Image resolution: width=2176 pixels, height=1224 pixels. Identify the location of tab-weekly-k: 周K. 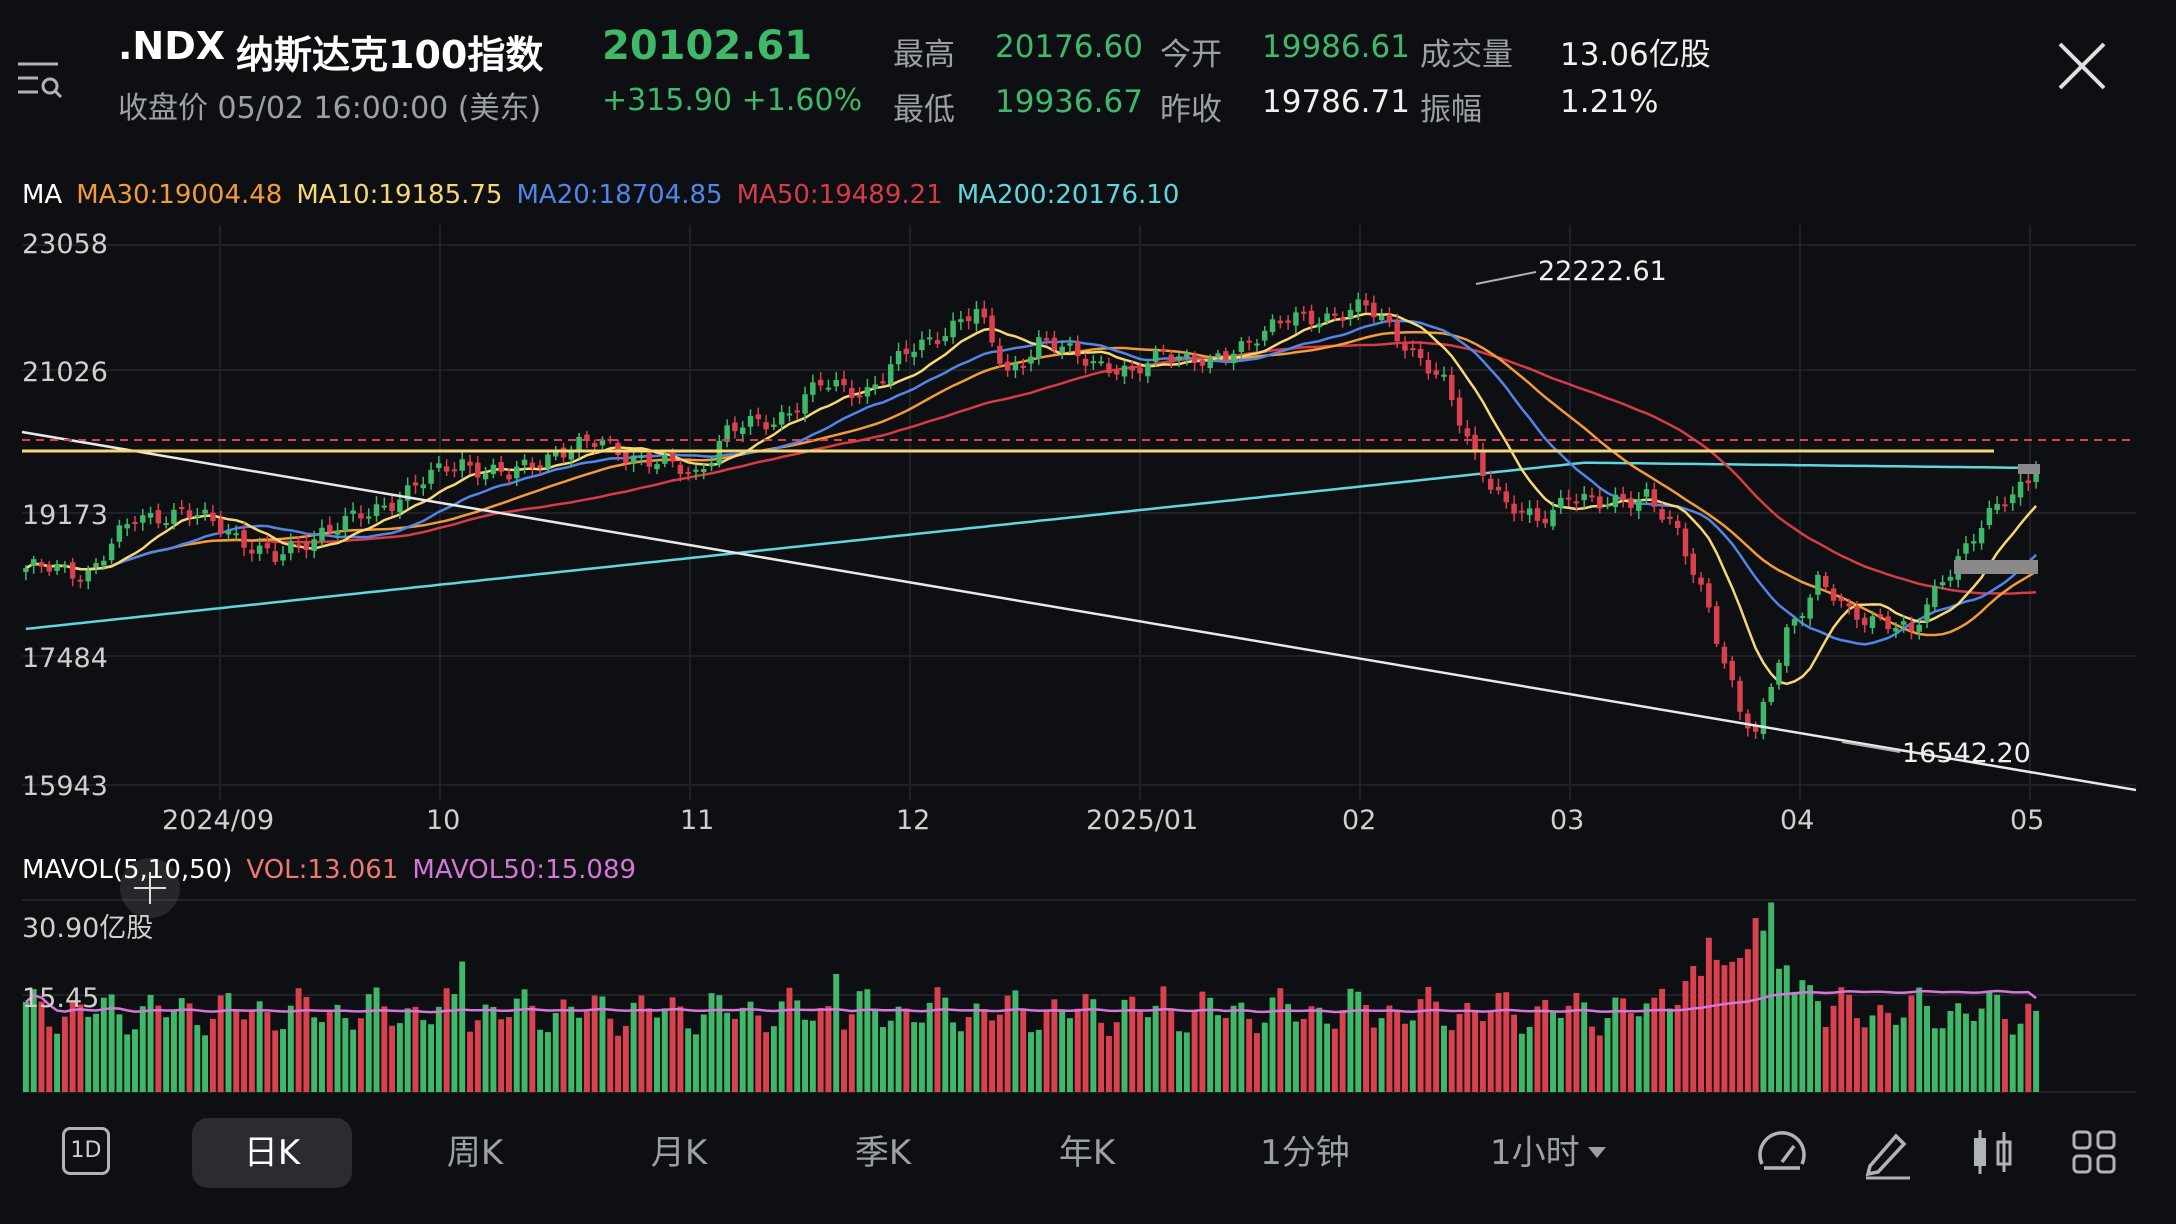
(475, 1153).